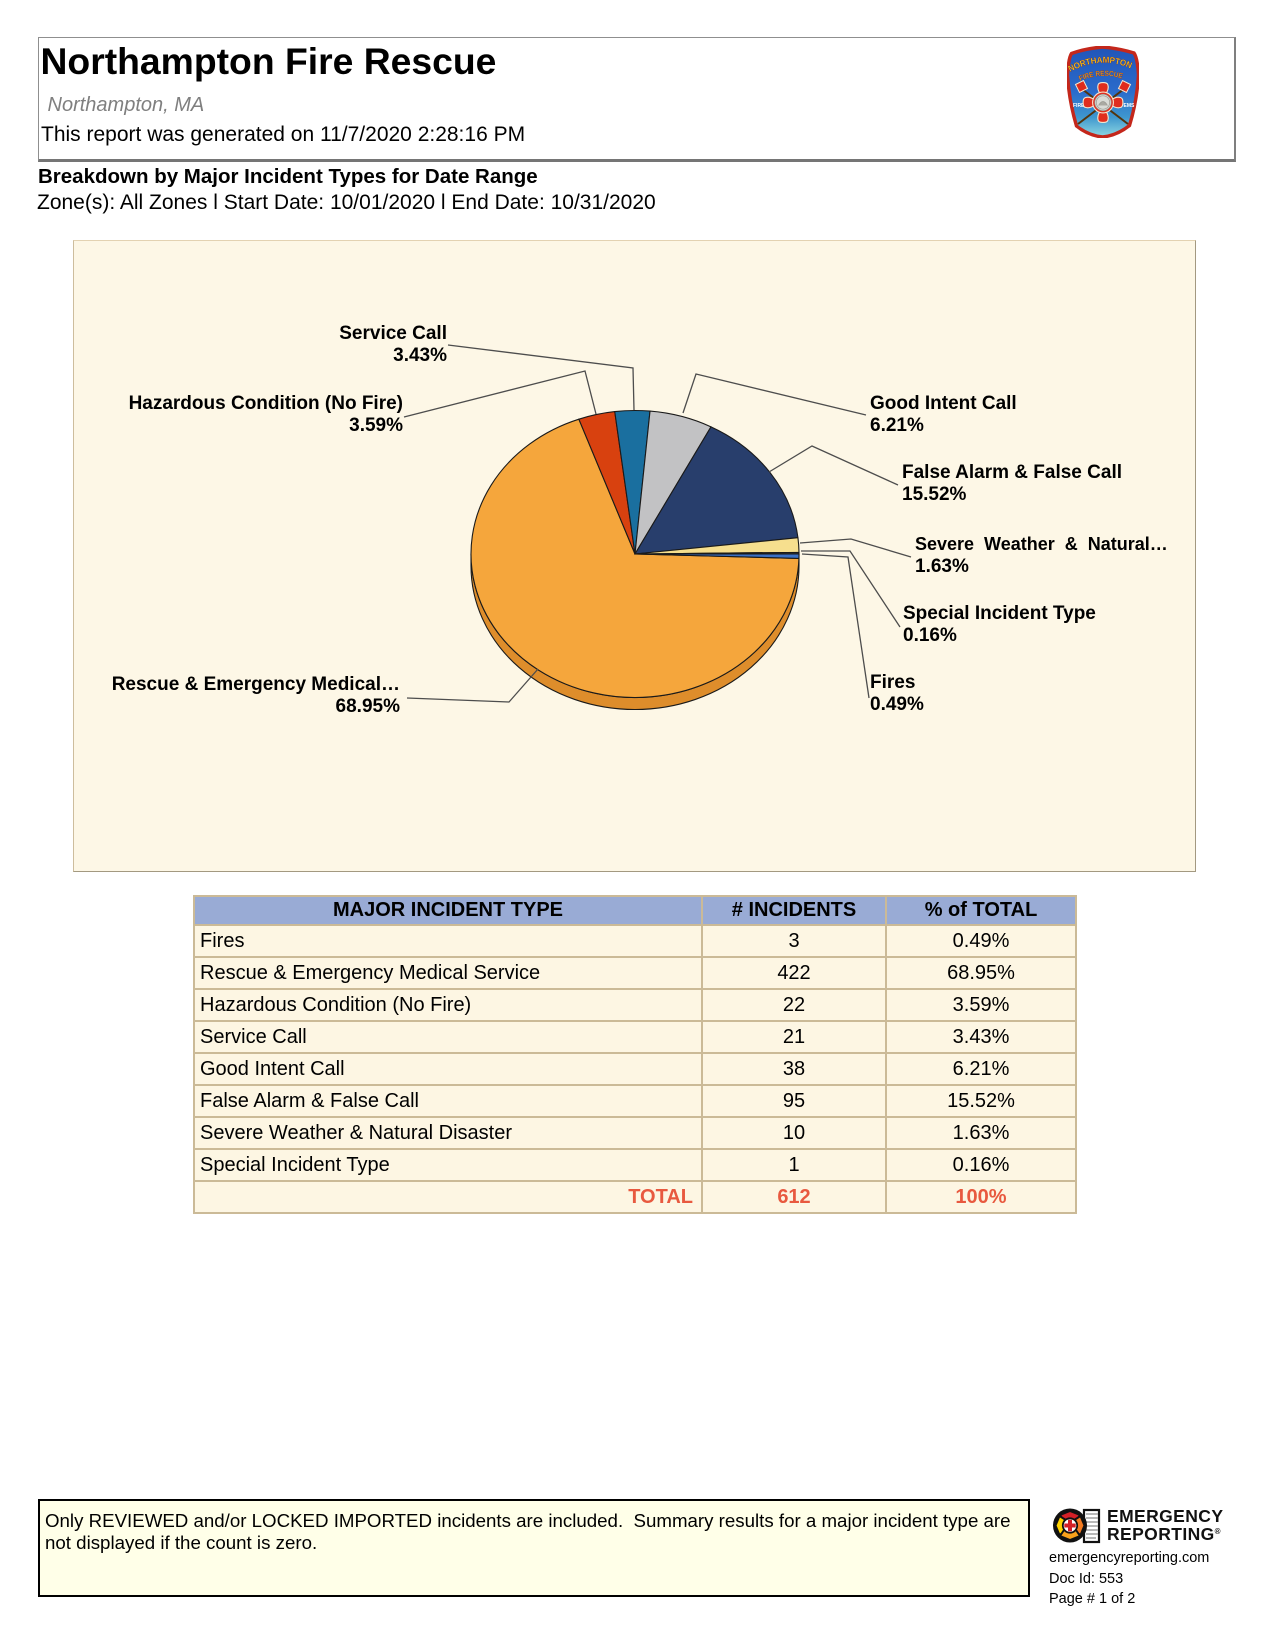 The width and height of the screenshot is (1275, 1650). Describe the element at coordinates (1130, 106) in the screenshot. I see `svg-text: EMS` at that location.